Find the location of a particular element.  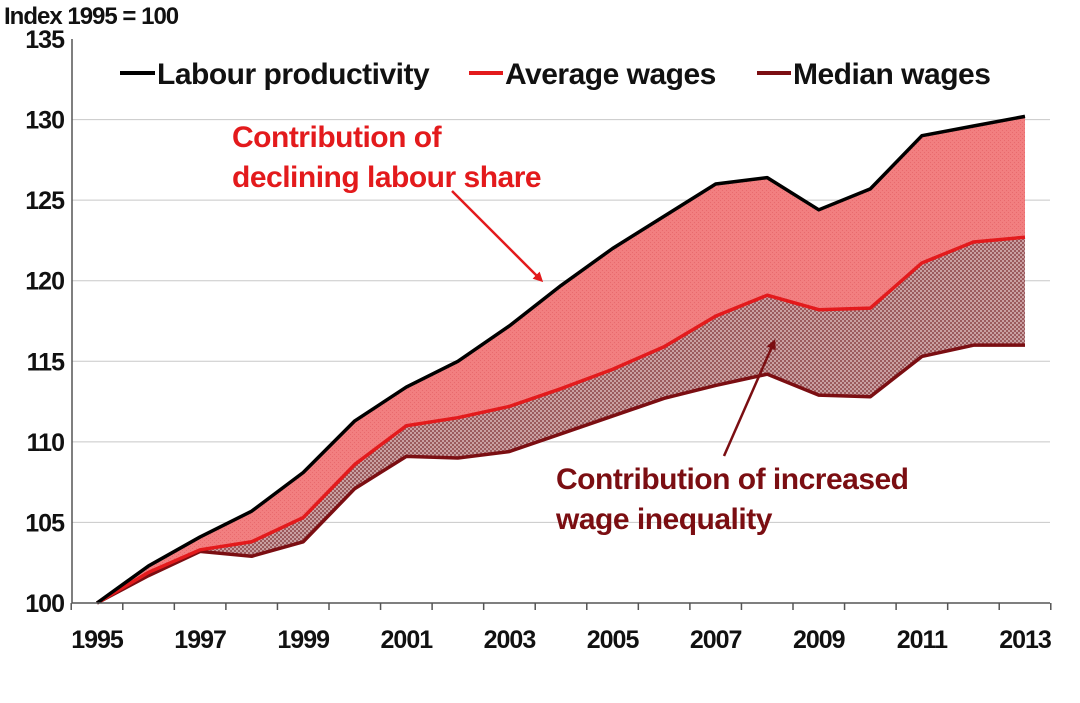

legend-label-average-wages: Average wages is located at coordinates (610, 74).